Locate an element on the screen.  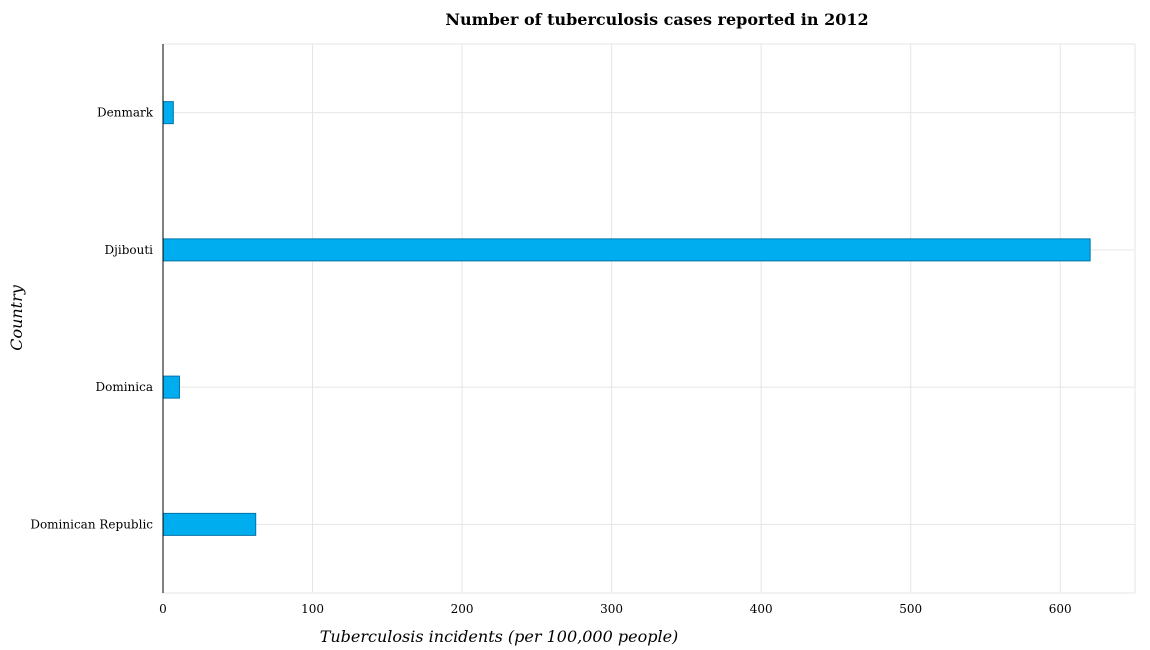
y-tick-label: Denmark is located at coordinates (125, 113).